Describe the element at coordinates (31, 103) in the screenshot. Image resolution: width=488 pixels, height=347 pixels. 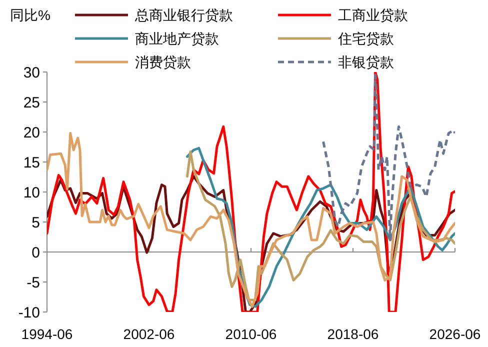
I see `y-tick-label: 25` at that location.